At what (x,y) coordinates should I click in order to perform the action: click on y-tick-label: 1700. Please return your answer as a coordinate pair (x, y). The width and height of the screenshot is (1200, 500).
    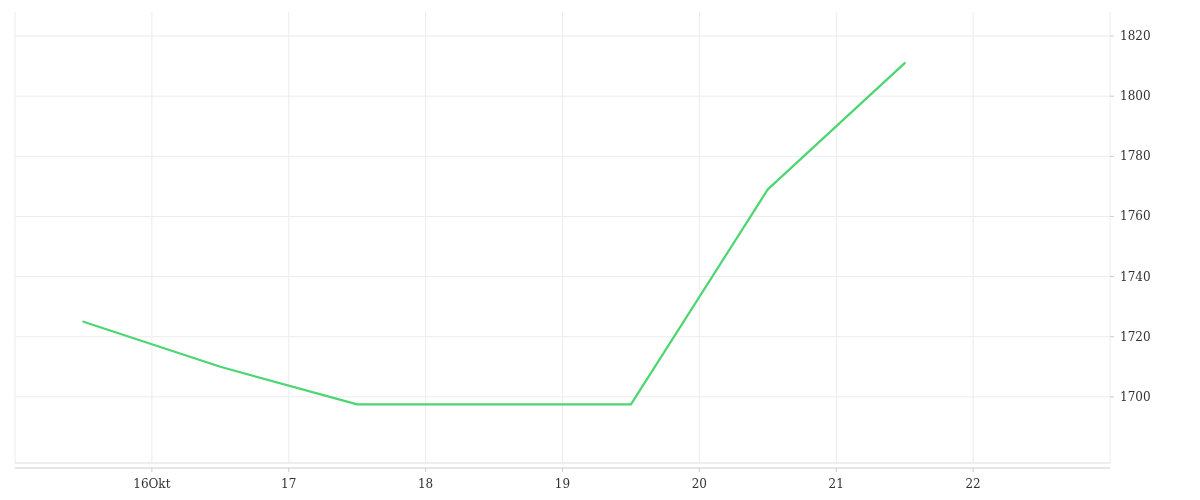
    Looking at the image, I should click on (1135, 396).